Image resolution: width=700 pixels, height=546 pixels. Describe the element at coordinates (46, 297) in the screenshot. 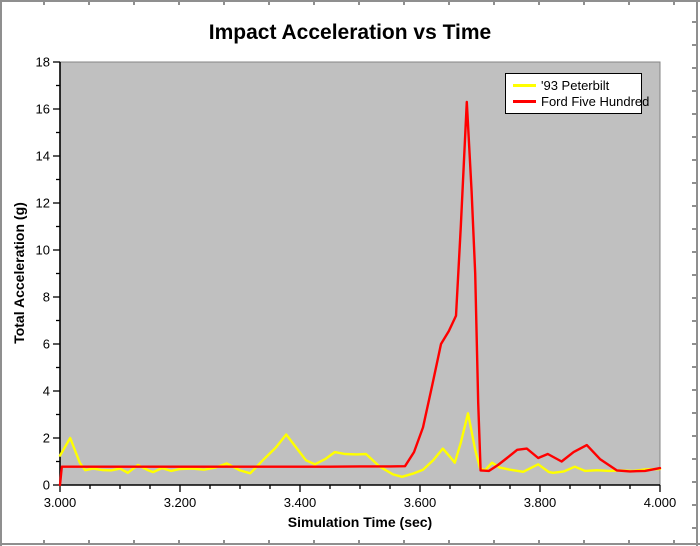

I see `y-tick-label: 8` at that location.